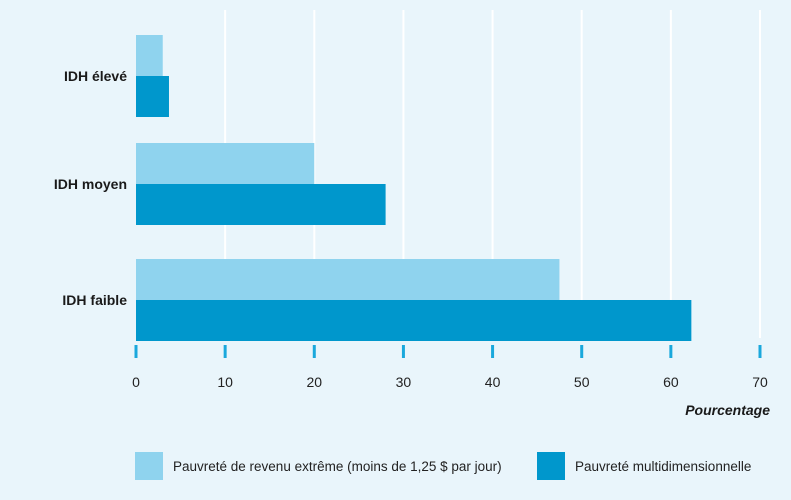  What do you see at coordinates (404, 382) in the screenshot?
I see `x-tick-label-30: 30` at bounding box center [404, 382].